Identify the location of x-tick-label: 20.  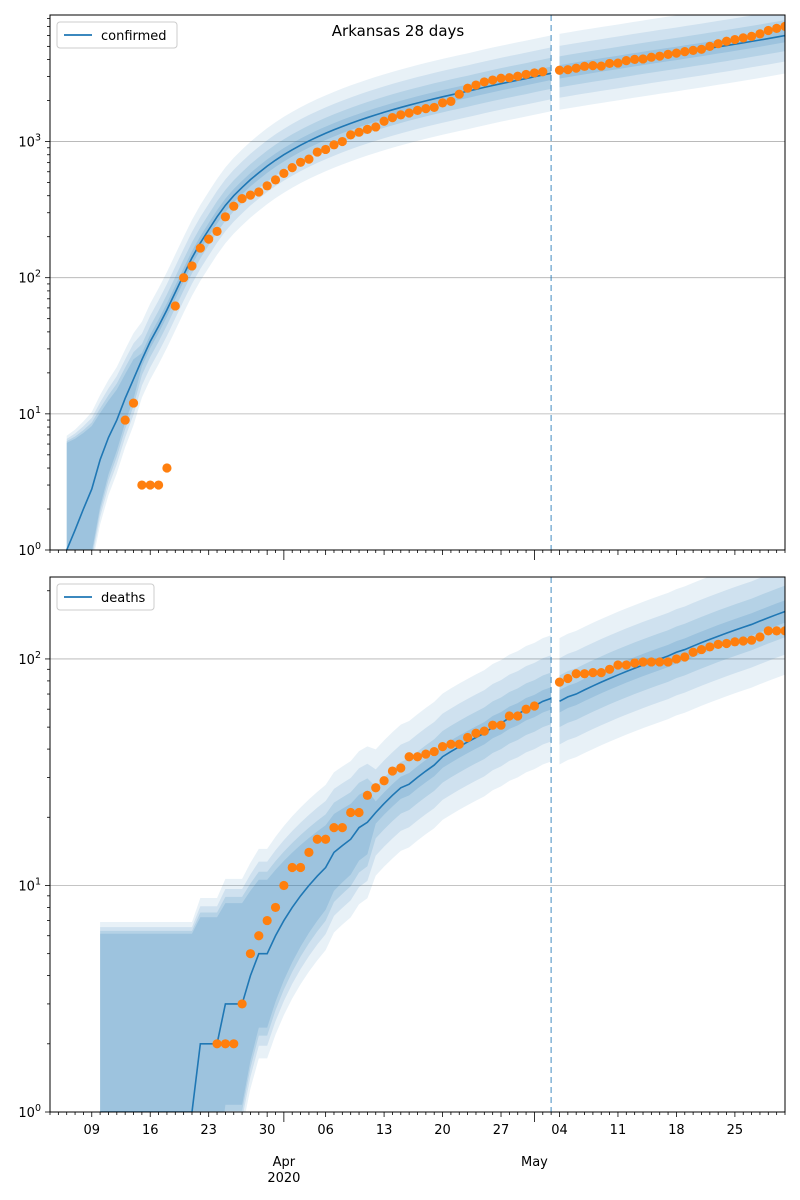
(442, 1130).